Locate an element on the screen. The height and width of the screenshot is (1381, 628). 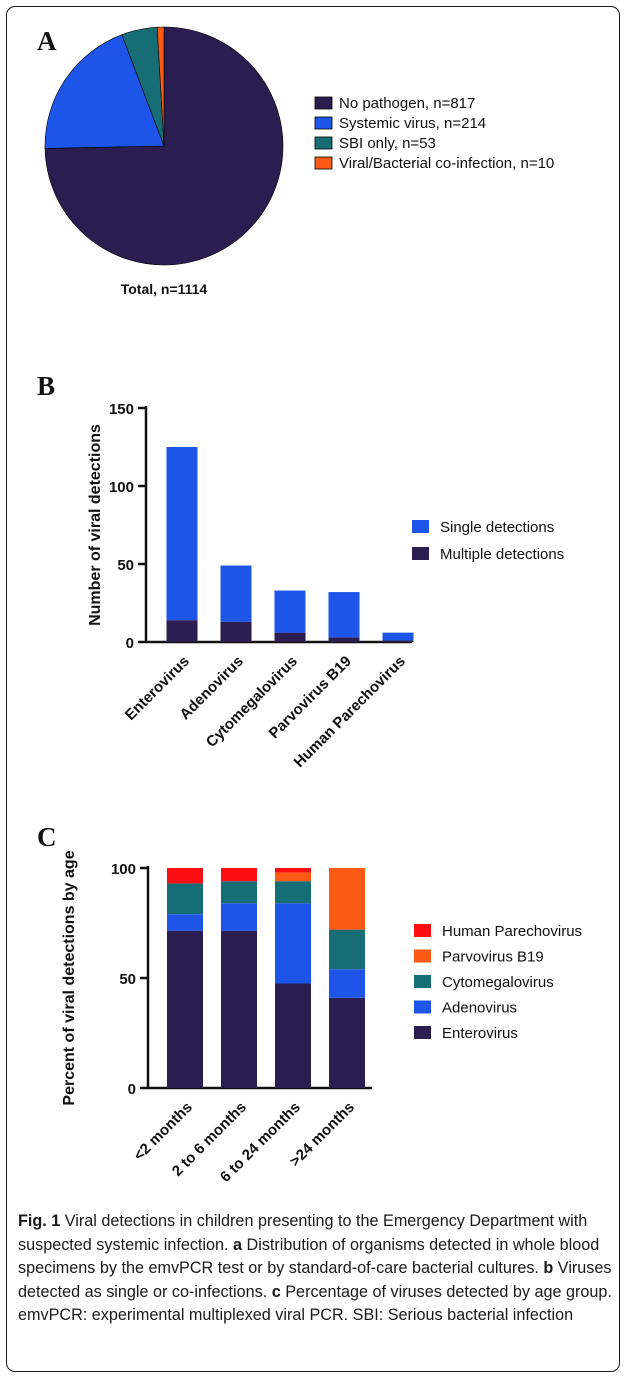
caption-c-label: c is located at coordinates (276, 1291).